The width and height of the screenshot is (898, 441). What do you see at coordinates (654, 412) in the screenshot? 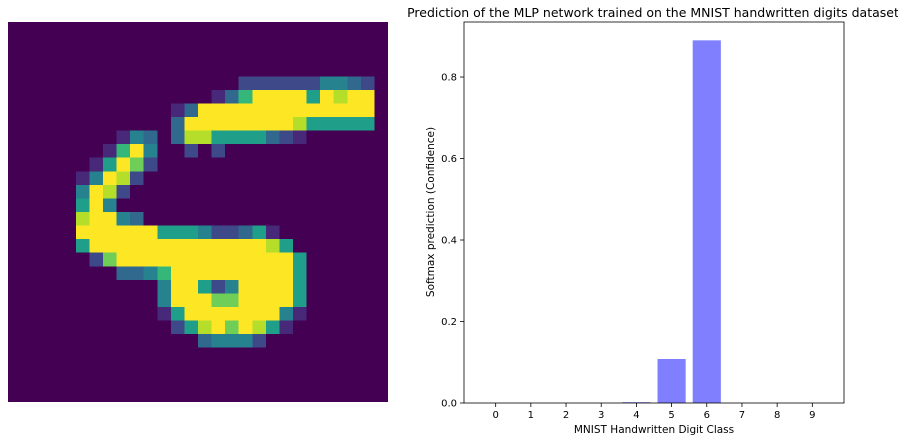
I see `x-ticks: 0 1 2 3 4 5 6 7 8 9` at bounding box center [654, 412].